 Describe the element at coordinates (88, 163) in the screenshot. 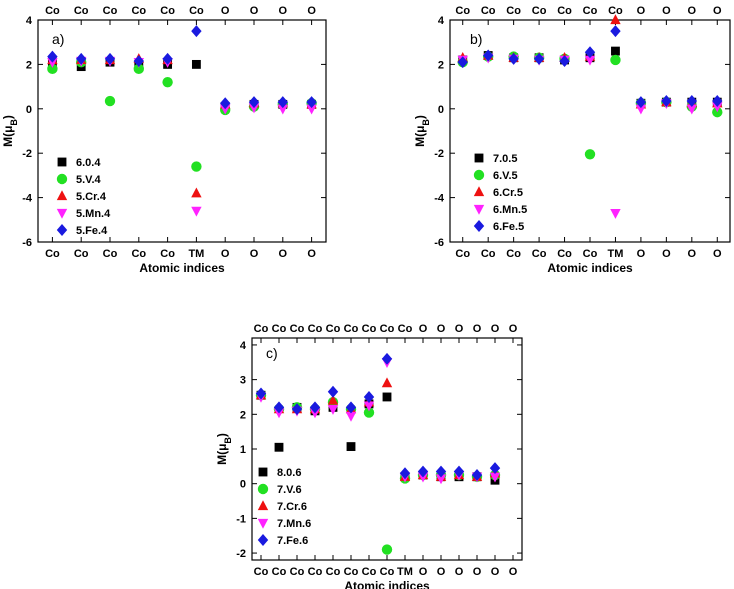

I see `legend-label: 6.0.4` at that location.